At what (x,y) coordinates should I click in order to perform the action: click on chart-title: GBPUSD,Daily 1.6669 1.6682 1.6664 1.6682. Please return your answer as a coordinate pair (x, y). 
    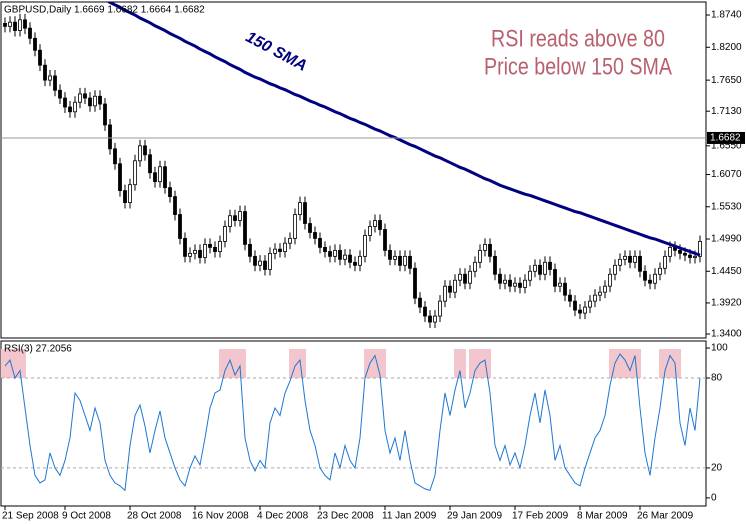
    Looking at the image, I should click on (104, 10).